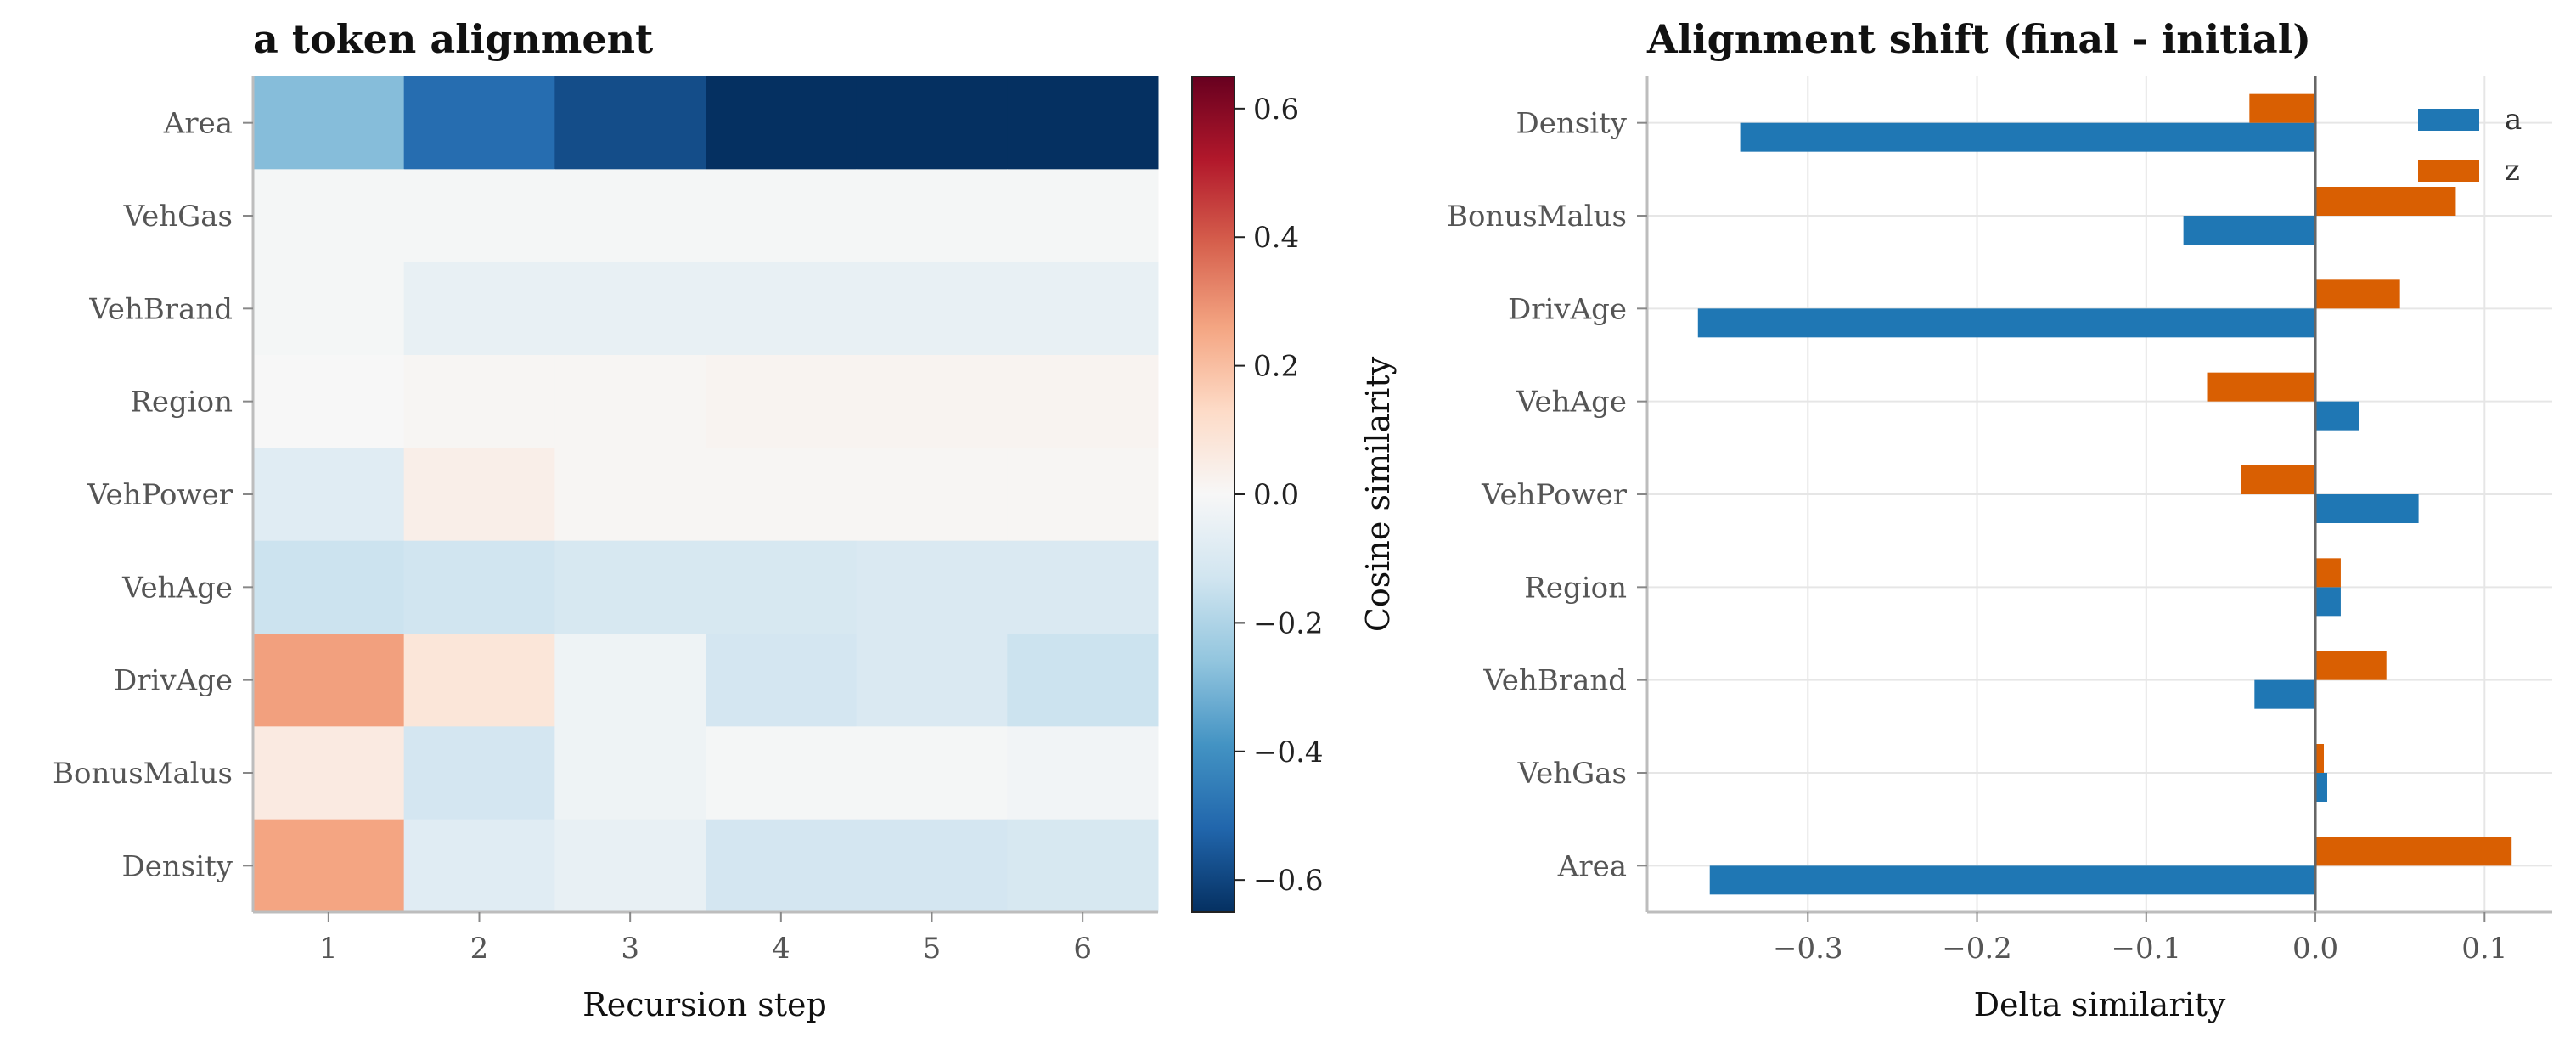 The image size is (2576, 1048). I want to click on bar-z-VehGas, so click(2320, 758).